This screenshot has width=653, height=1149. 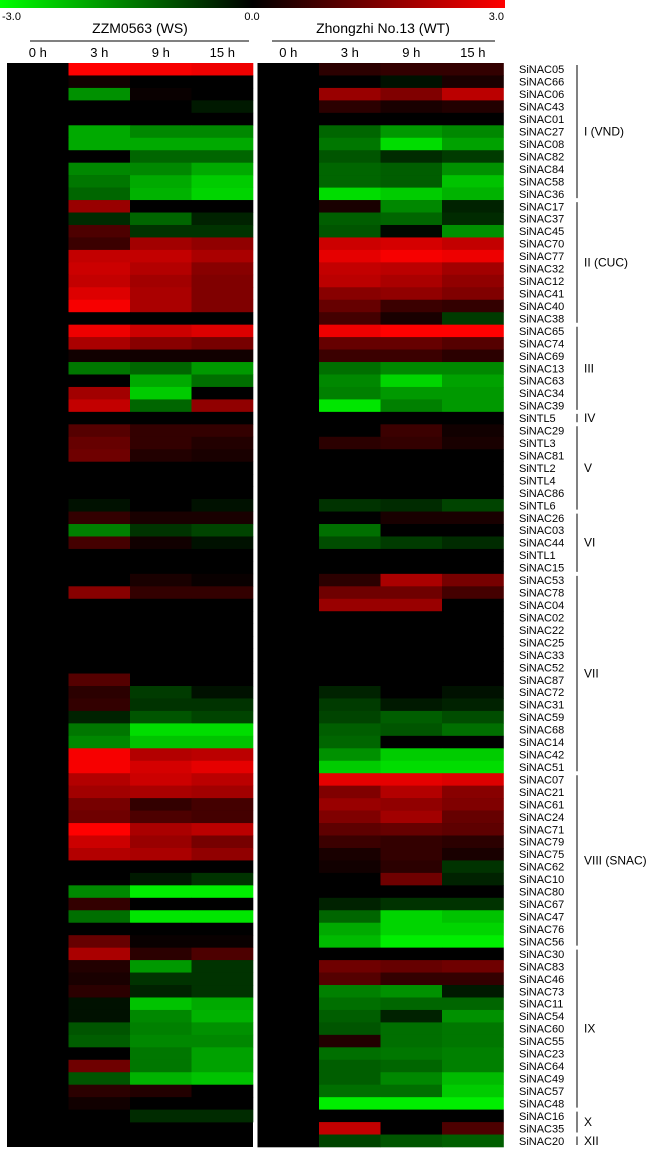 What do you see at coordinates (541, 257) in the screenshot?
I see `gene-label: SiNAC77` at bounding box center [541, 257].